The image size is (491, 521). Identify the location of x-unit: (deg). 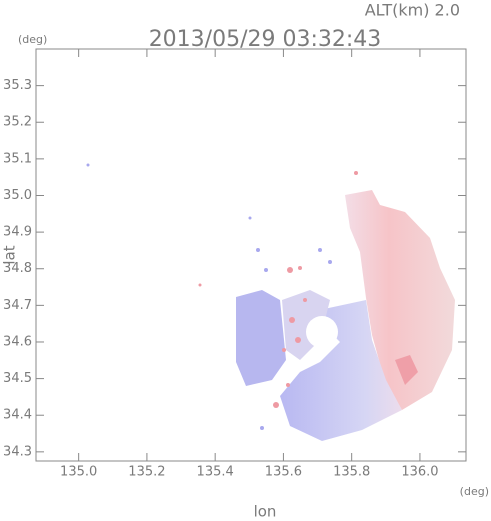
(474, 491).